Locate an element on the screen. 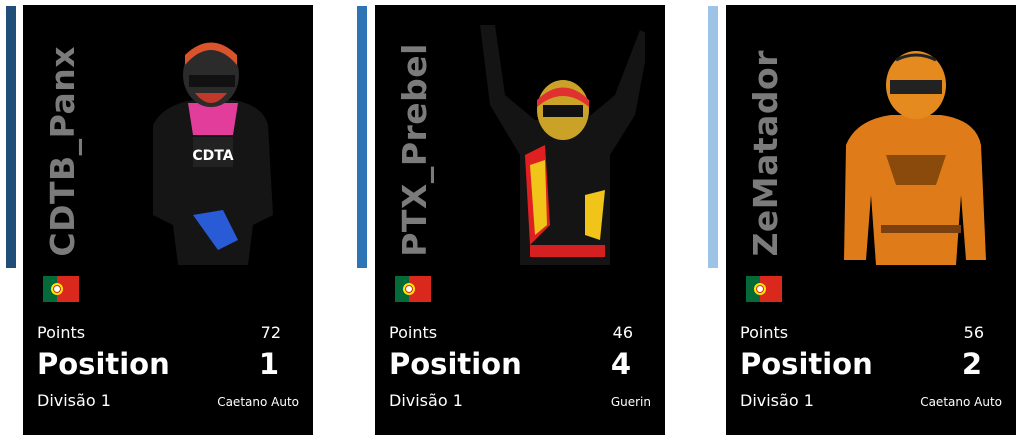 The height and width of the screenshot is (444, 1023). points-value: 46 is located at coordinates (622, 332).